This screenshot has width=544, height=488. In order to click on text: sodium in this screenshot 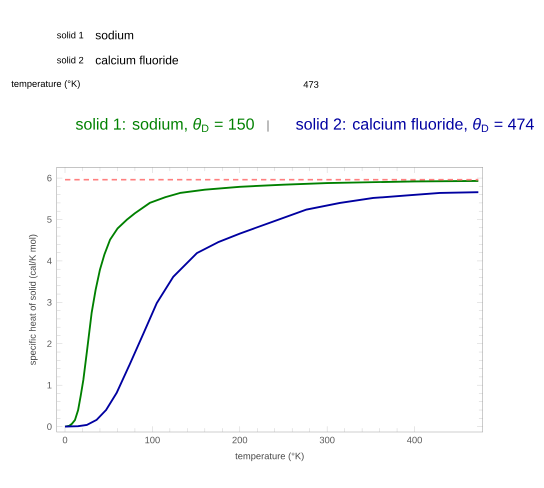, I will do `click(115, 35)`.